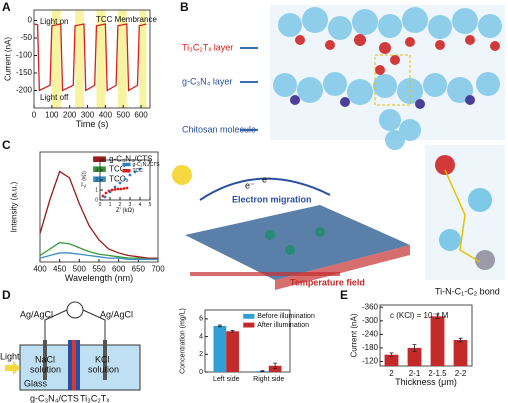 The height and width of the screenshot is (403, 508). I want to click on y-tick-label: 3, so click(96, 170).